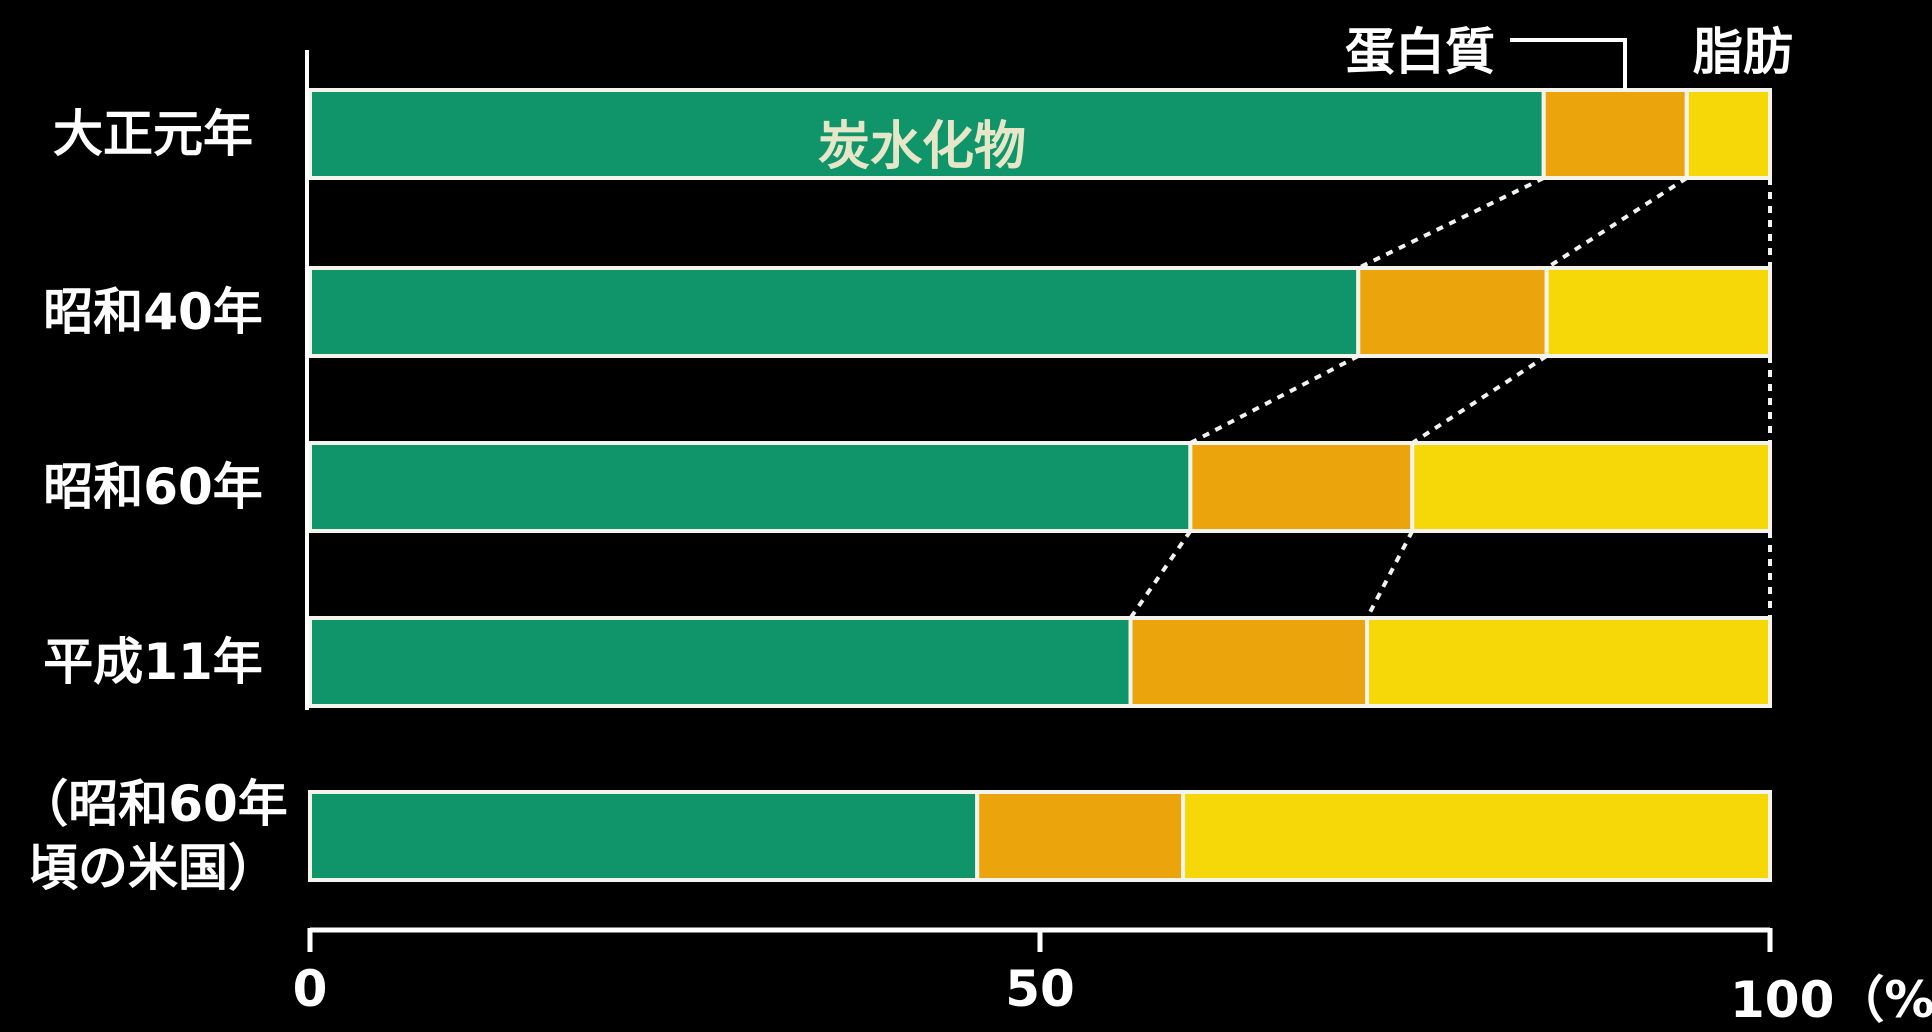 This screenshot has height=1032, width=1932. I want to click on x-tick-label-2: 100（%）, so click(1831, 1000).